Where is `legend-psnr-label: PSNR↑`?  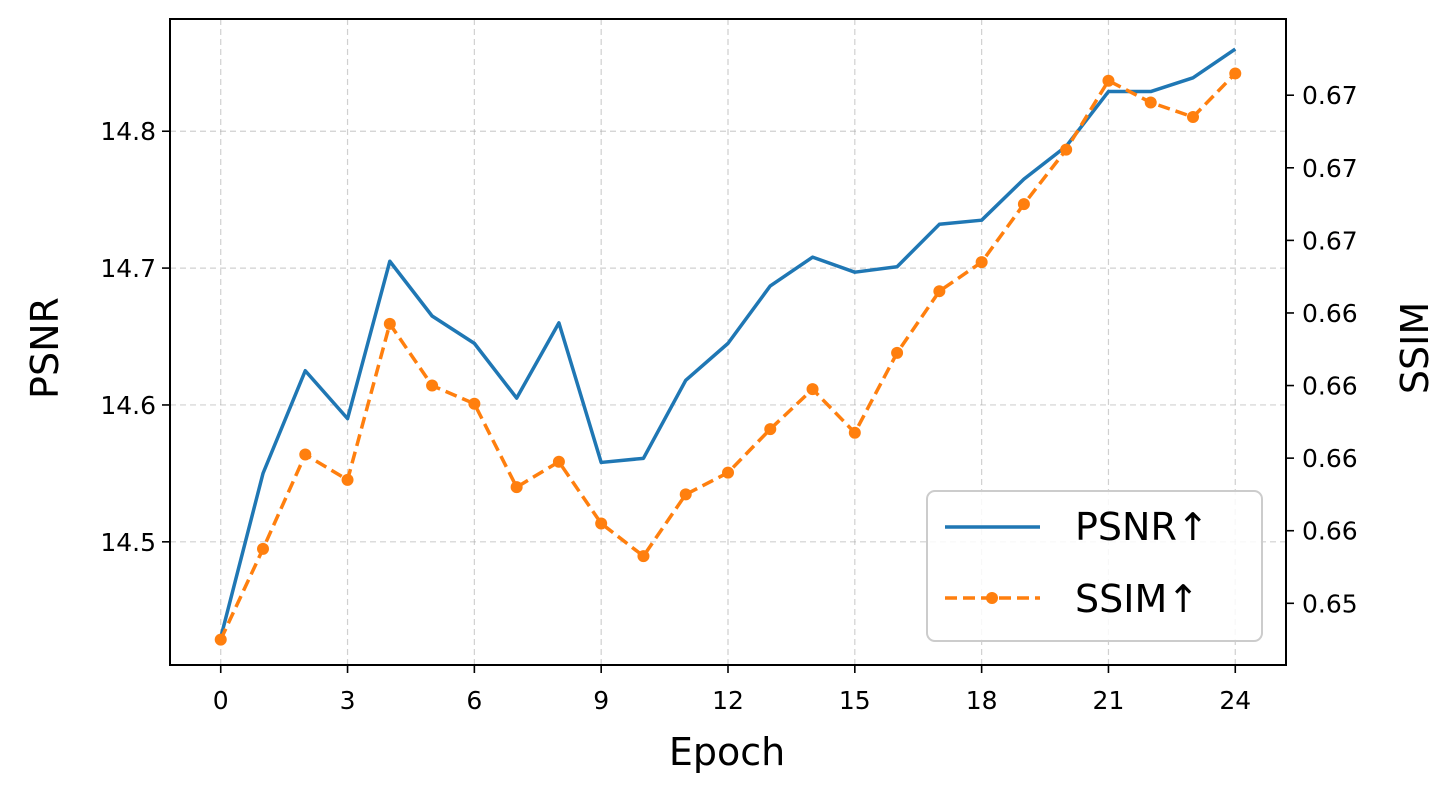 legend-psnr-label: PSNR↑ is located at coordinates (1142, 527).